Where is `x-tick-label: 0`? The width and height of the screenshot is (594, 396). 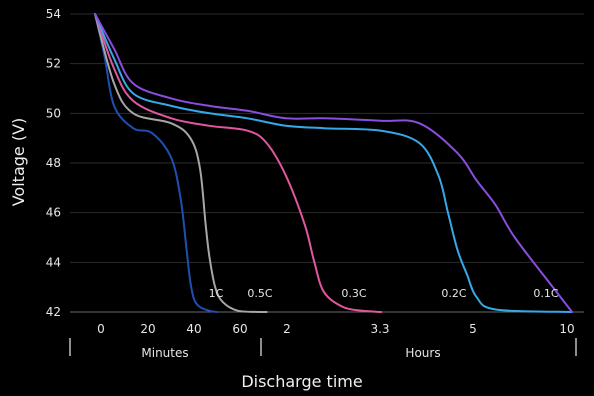
x-tick-label: 0 is located at coordinates (101, 329).